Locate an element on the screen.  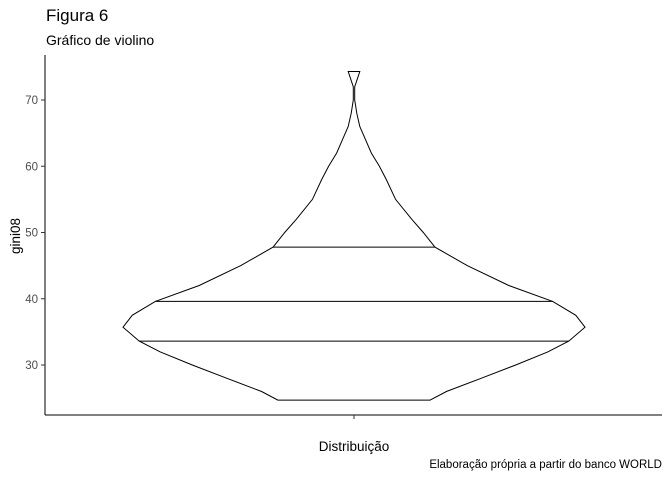
y-axis-title: gini08 is located at coordinates (15, 236).